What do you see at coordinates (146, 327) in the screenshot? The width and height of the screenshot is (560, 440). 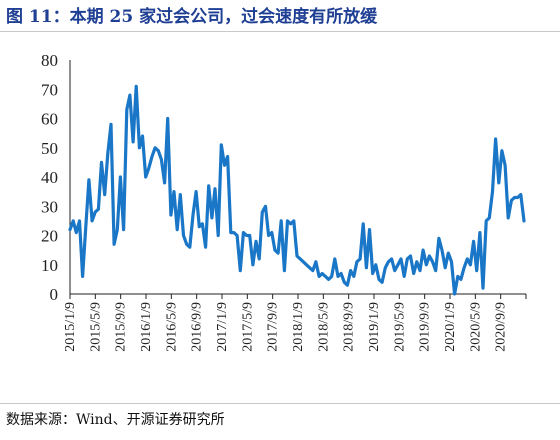 I see `x-tick-label: 2016/1/9` at bounding box center [146, 327].